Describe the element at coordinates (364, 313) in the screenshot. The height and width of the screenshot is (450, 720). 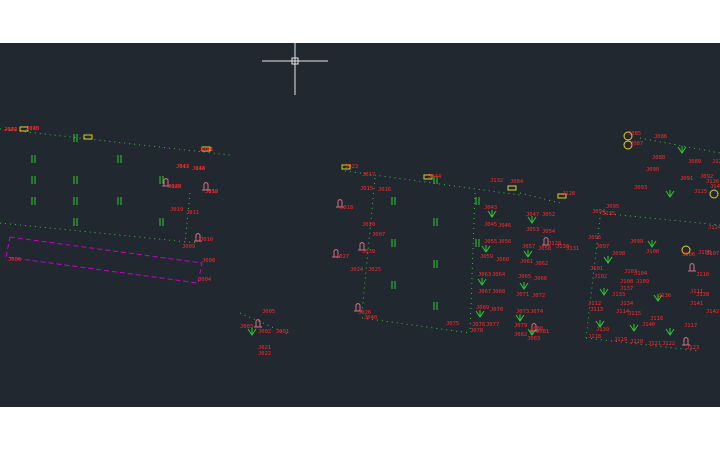
I see `point-label: J026` at that location.